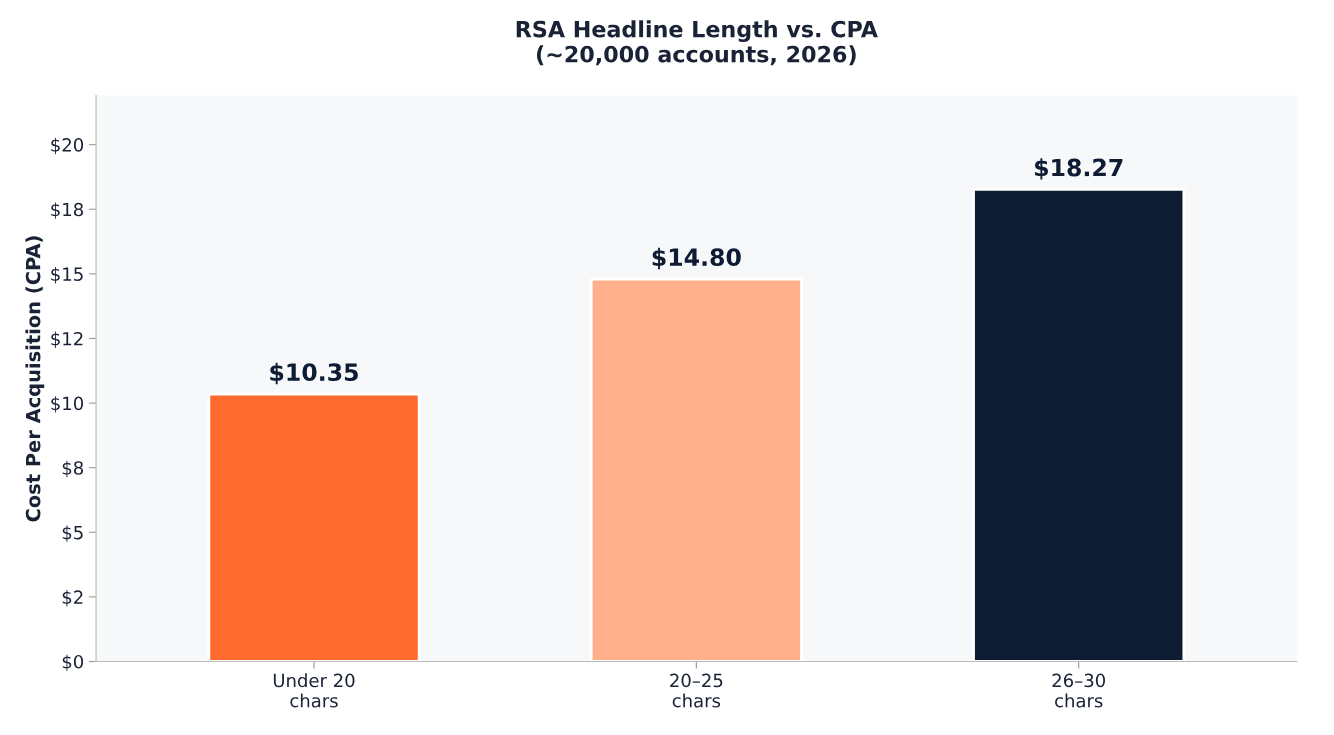  Describe the element at coordinates (67, 210) in the screenshot. I see `y-tick-label: $18` at that location.